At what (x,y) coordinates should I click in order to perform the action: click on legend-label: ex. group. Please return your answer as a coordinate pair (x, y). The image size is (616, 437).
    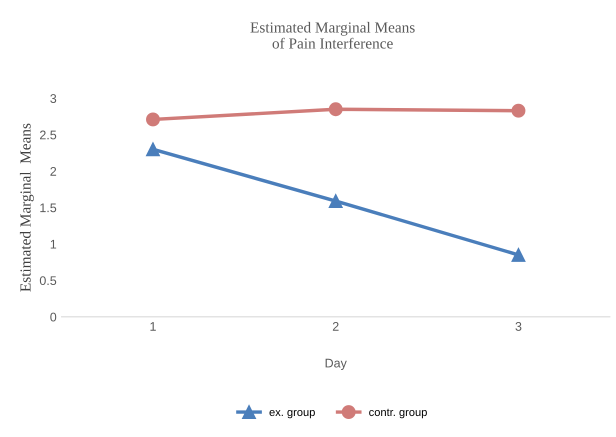
    Looking at the image, I should click on (292, 414).